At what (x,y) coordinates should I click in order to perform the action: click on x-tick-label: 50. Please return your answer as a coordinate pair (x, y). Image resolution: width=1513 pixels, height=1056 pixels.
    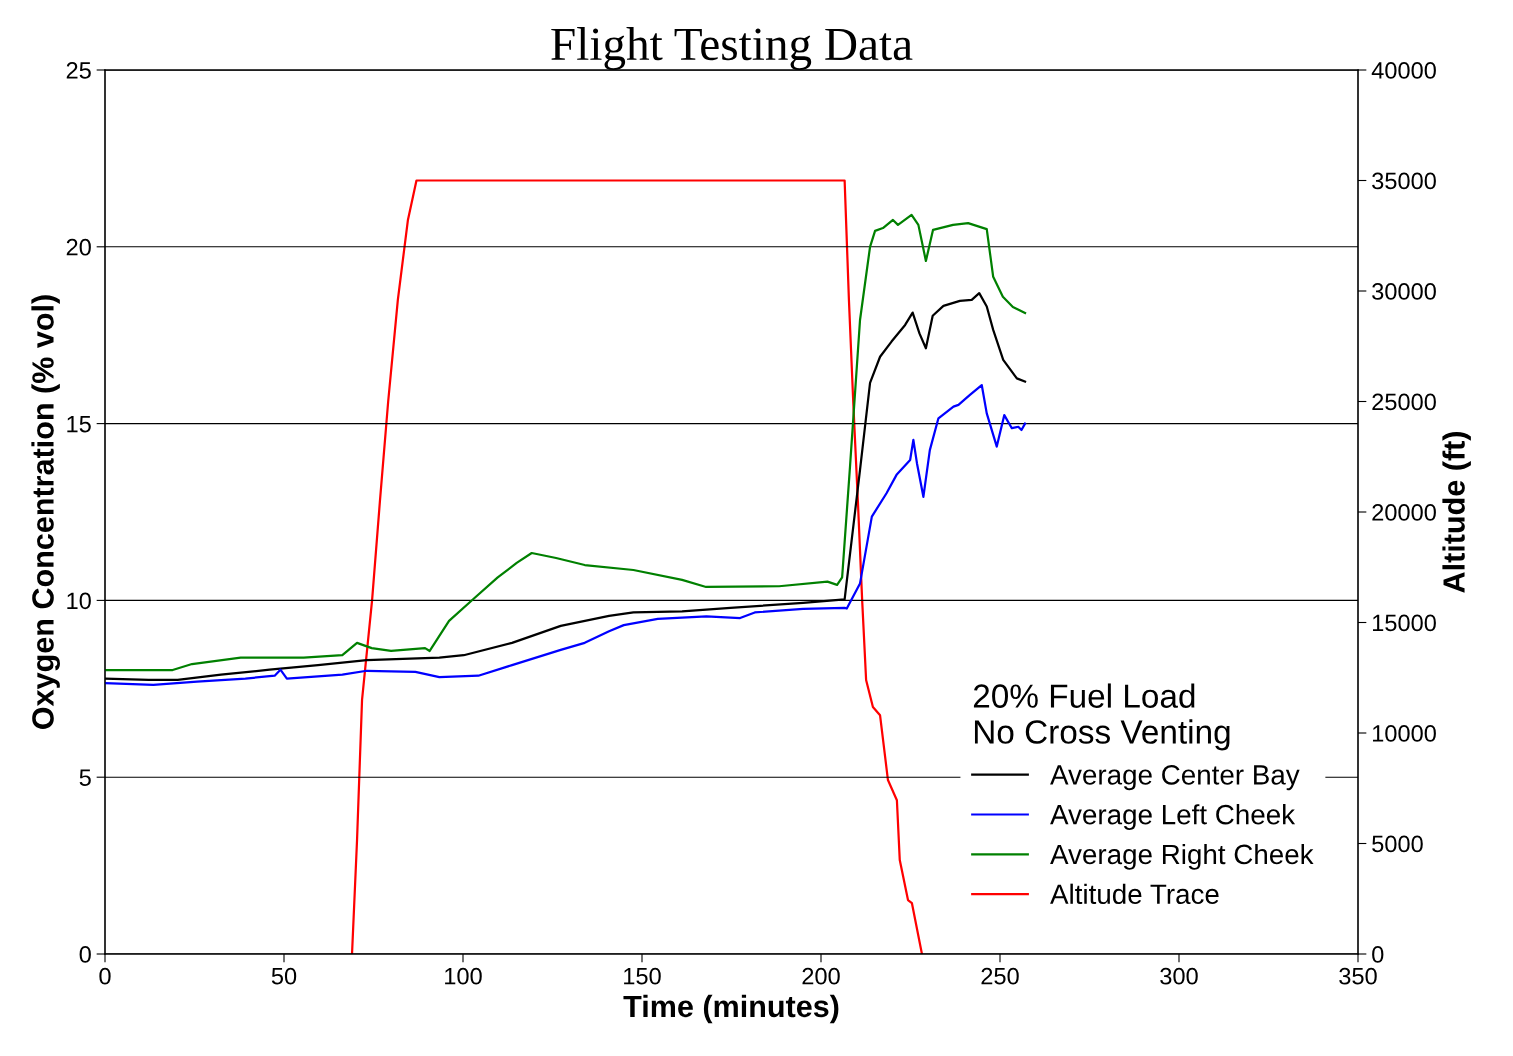
    Looking at the image, I should click on (284, 976).